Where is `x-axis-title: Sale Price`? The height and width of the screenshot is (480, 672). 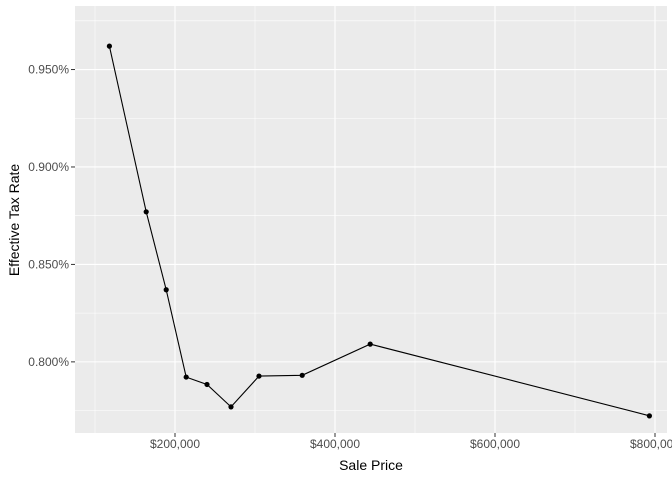
x-axis-title: Sale Price is located at coordinates (371, 465).